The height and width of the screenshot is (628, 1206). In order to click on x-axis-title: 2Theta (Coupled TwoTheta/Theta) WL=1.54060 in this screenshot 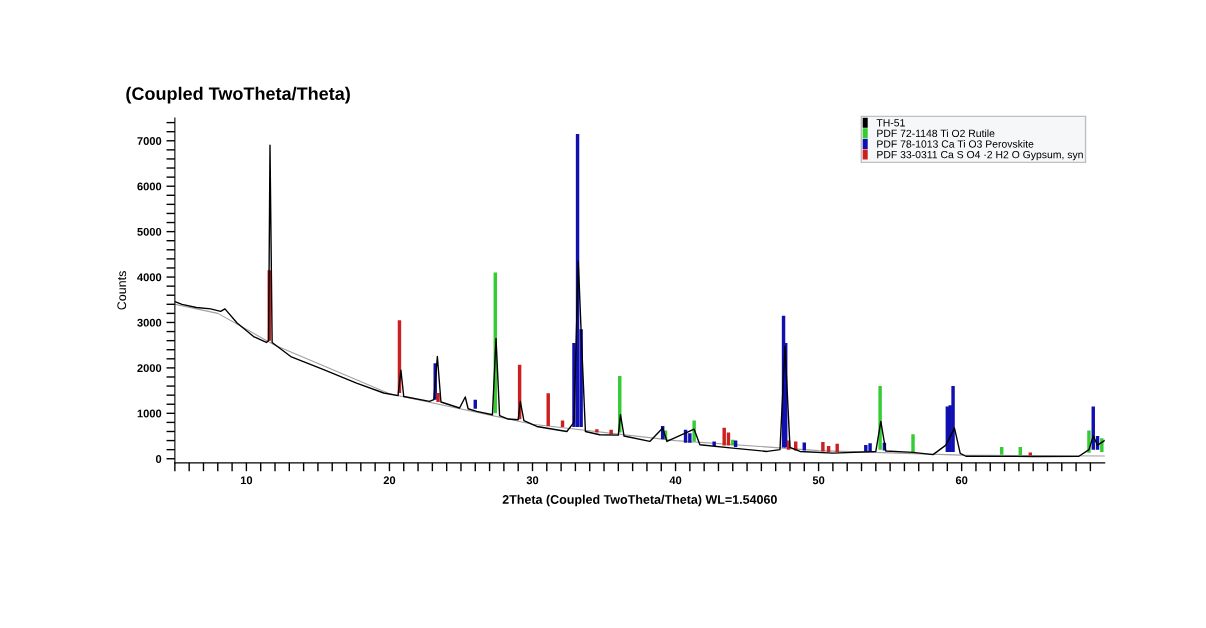, I will do `click(639, 500)`.